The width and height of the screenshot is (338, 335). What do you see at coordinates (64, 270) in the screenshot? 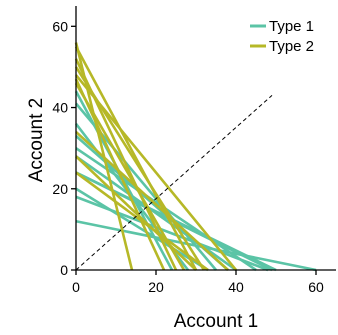
I see `y-tick-label-0: 0` at bounding box center [64, 270].